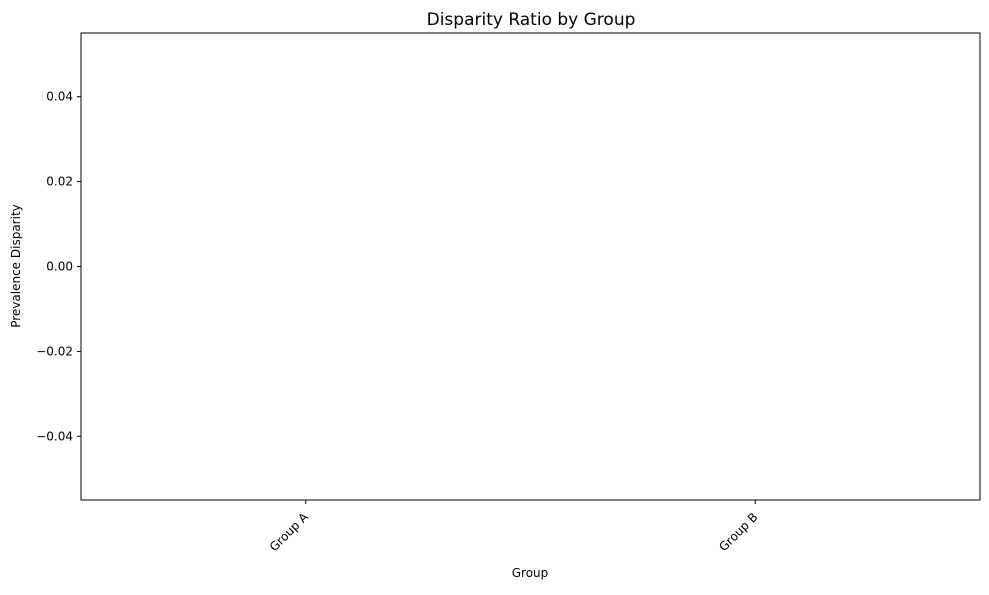 The width and height of the screenshot is (989, 595). Describe the element at coordinates (530, 573) in the screenshot. I see `x-axis-label: Group` at that location.